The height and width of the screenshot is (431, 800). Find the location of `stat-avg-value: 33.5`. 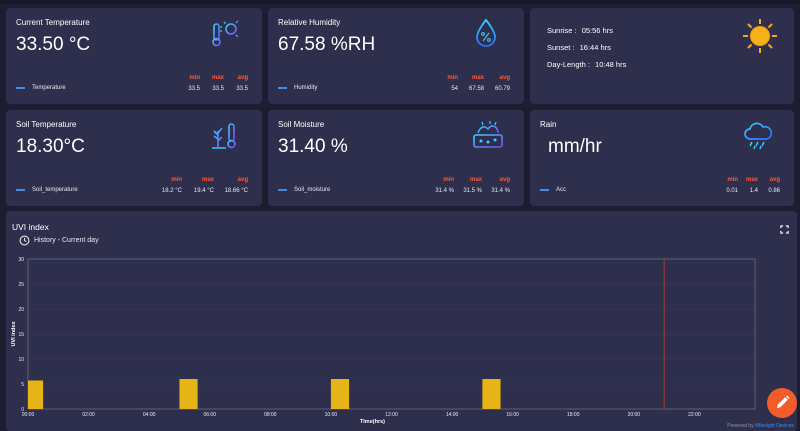

stat-avg-value: 33.5 is located at coordinates (242, 89).